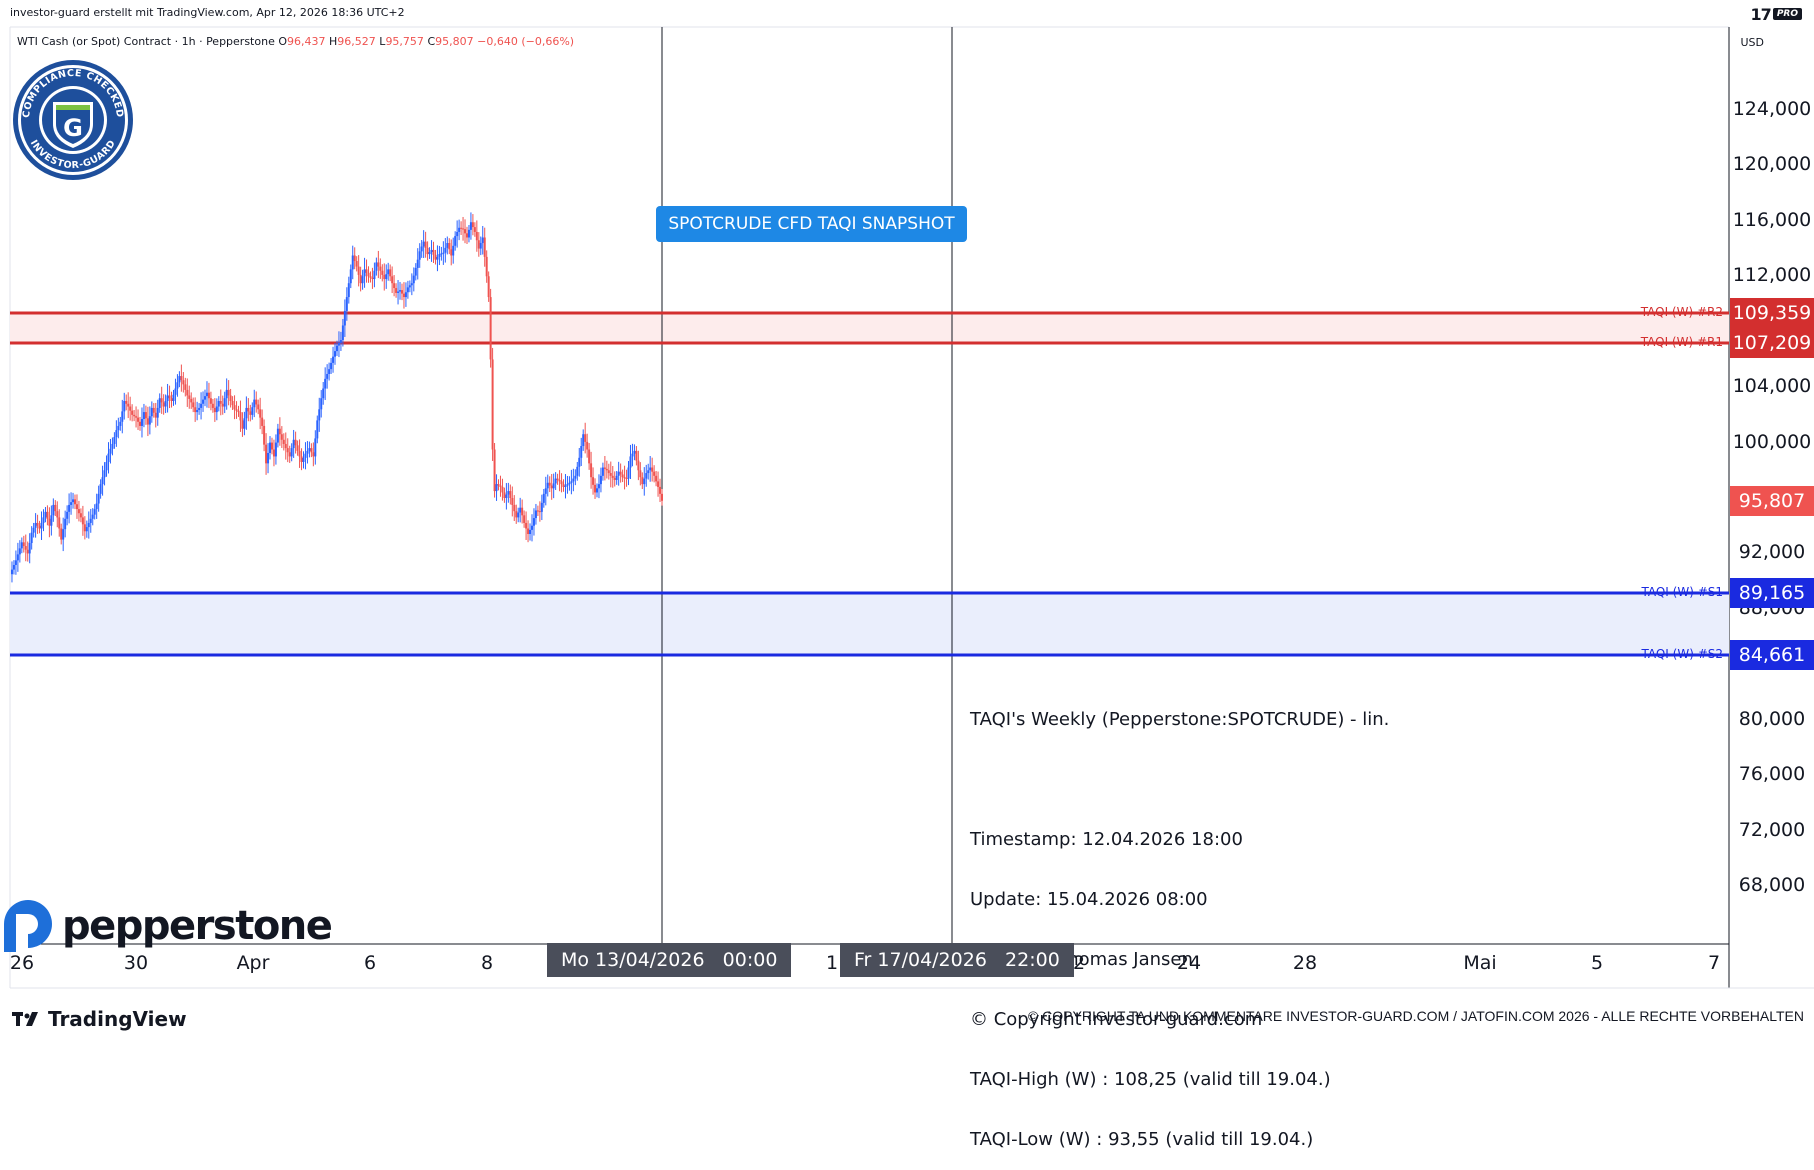  I want to click on tradingview-icon, so click(25, 1019).